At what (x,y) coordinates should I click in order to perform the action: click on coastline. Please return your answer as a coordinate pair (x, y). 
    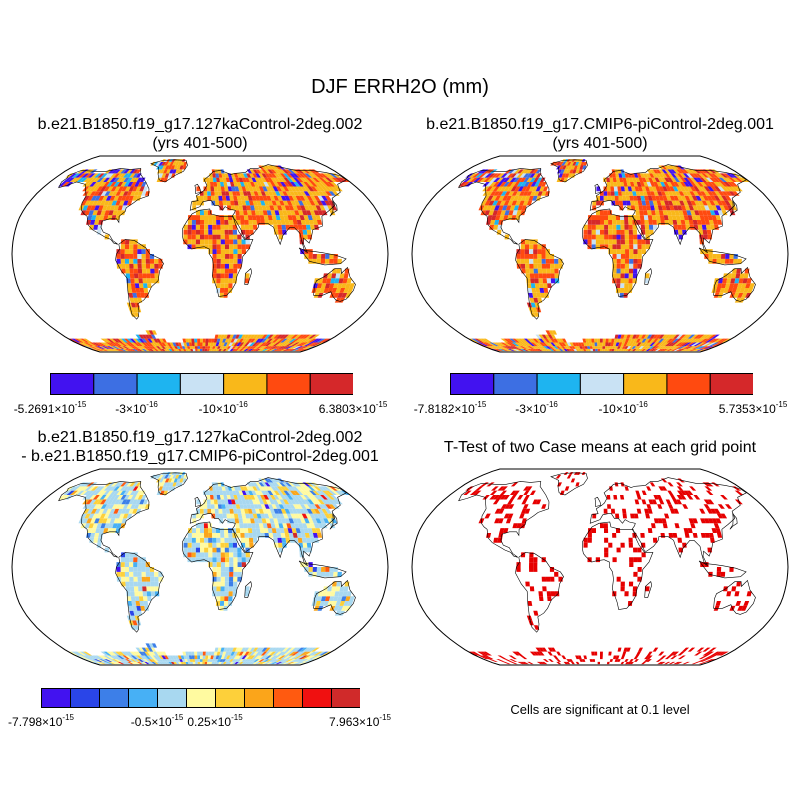
    Looking at the image, I should click on (198, 188).